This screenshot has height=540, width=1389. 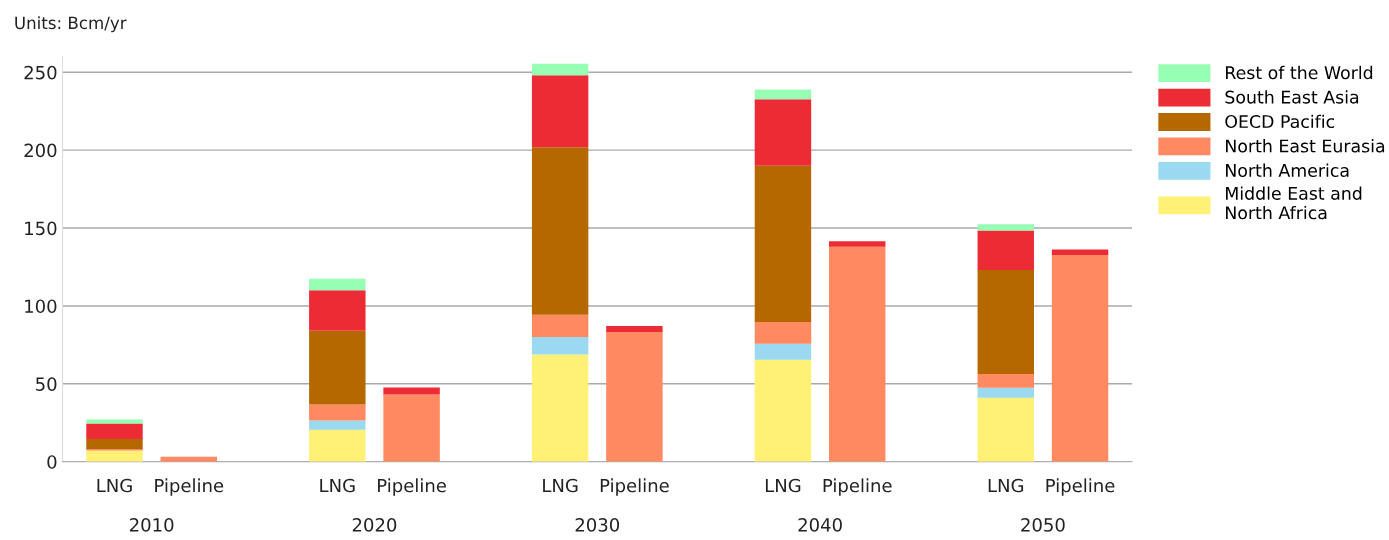 I want to click on y-tick-label: 50, so click(x=46, y=384).